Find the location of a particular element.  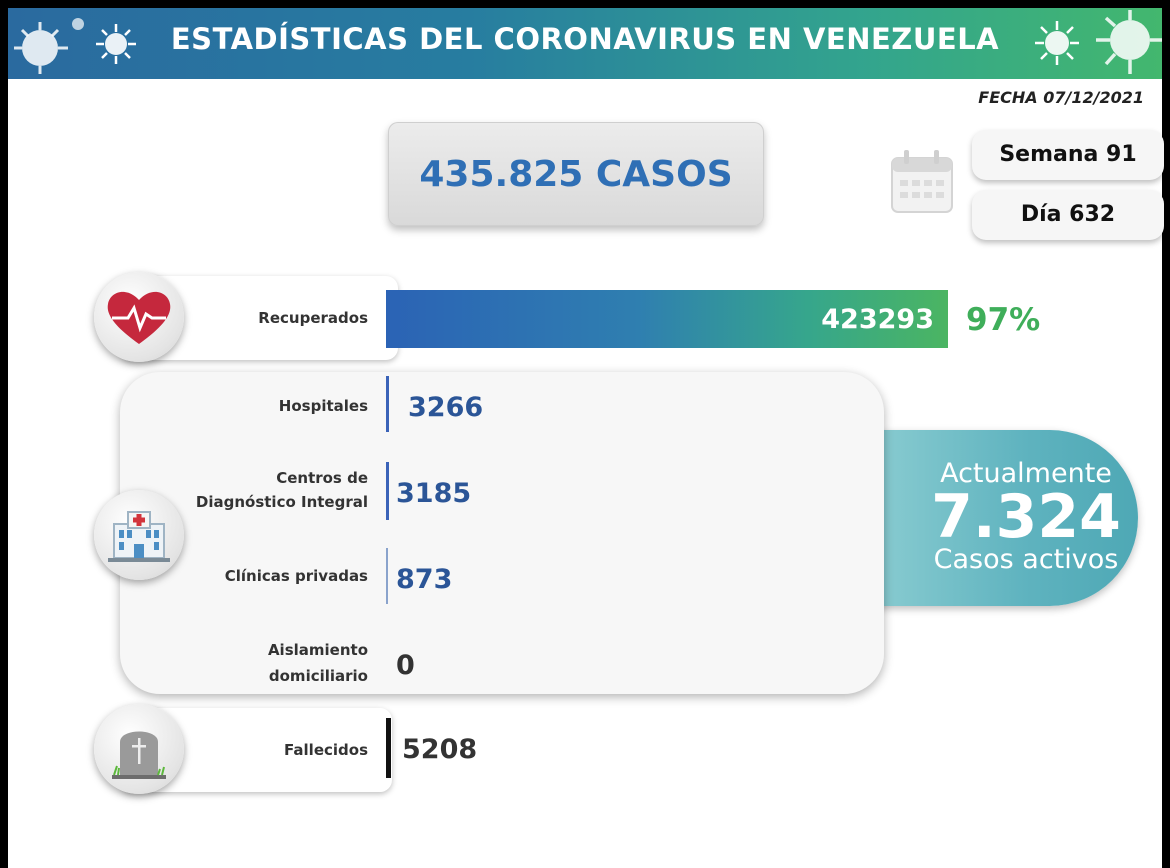

deaths-marker is located at coordinates (388, 748).